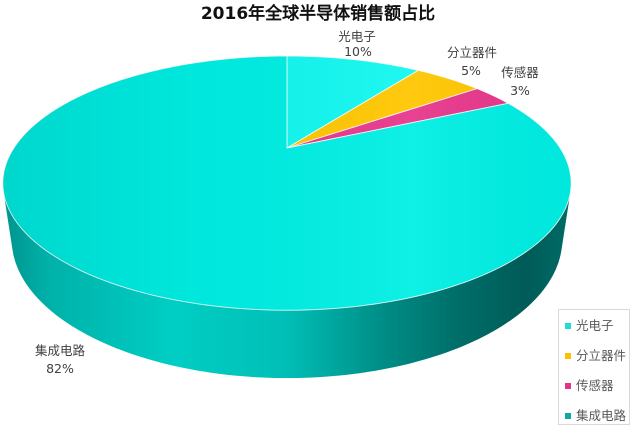 This screenshot has height=426, width=631. I want to click on data-label-sensors-percent: 3%, so click(520, 90).